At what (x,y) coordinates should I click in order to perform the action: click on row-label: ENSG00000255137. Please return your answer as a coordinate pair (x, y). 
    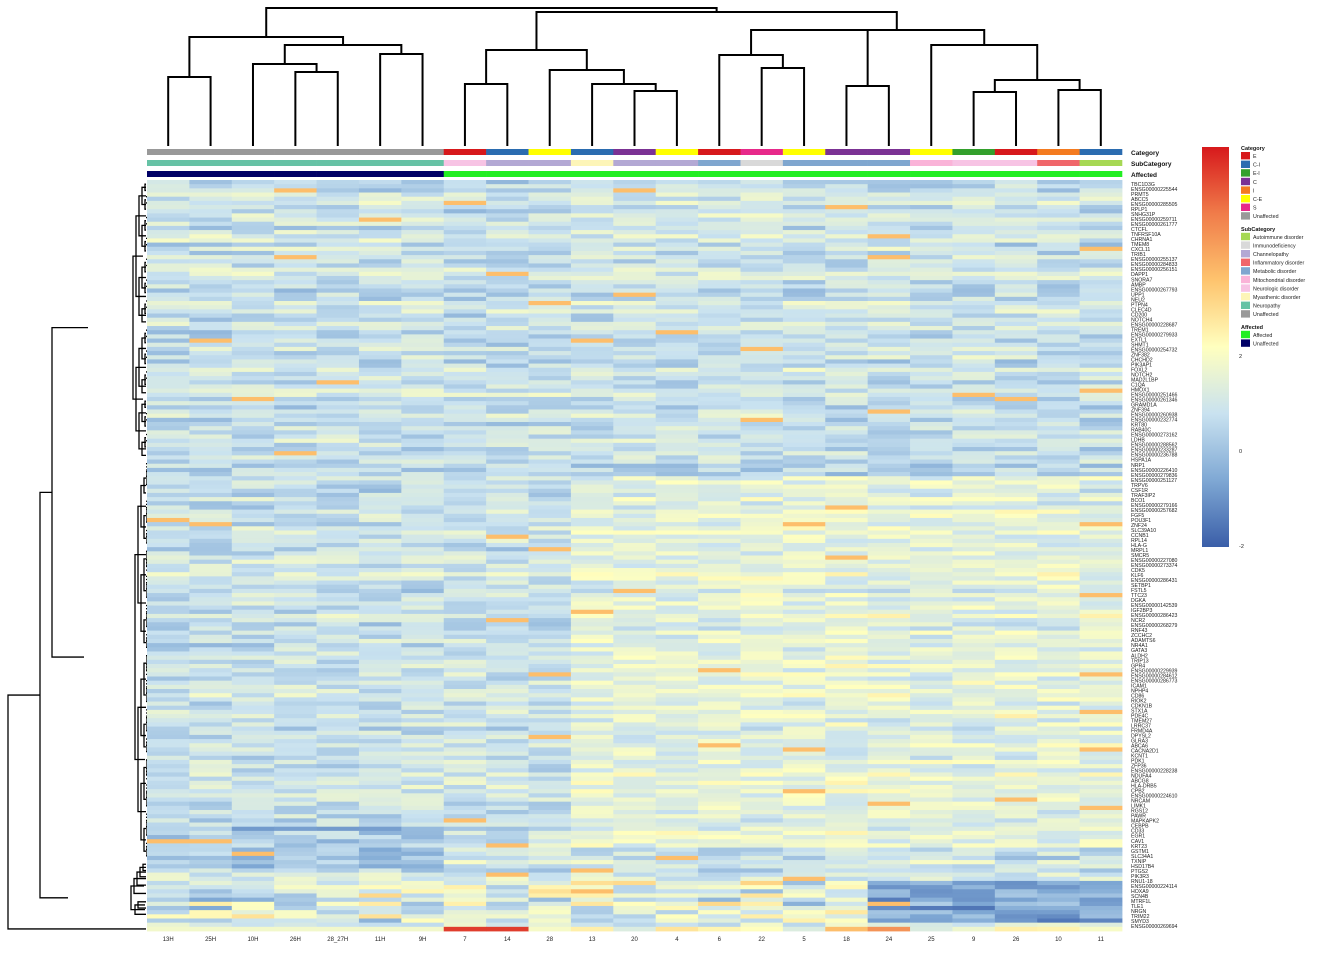
    Looking at the image, I should click on (1154, 260).